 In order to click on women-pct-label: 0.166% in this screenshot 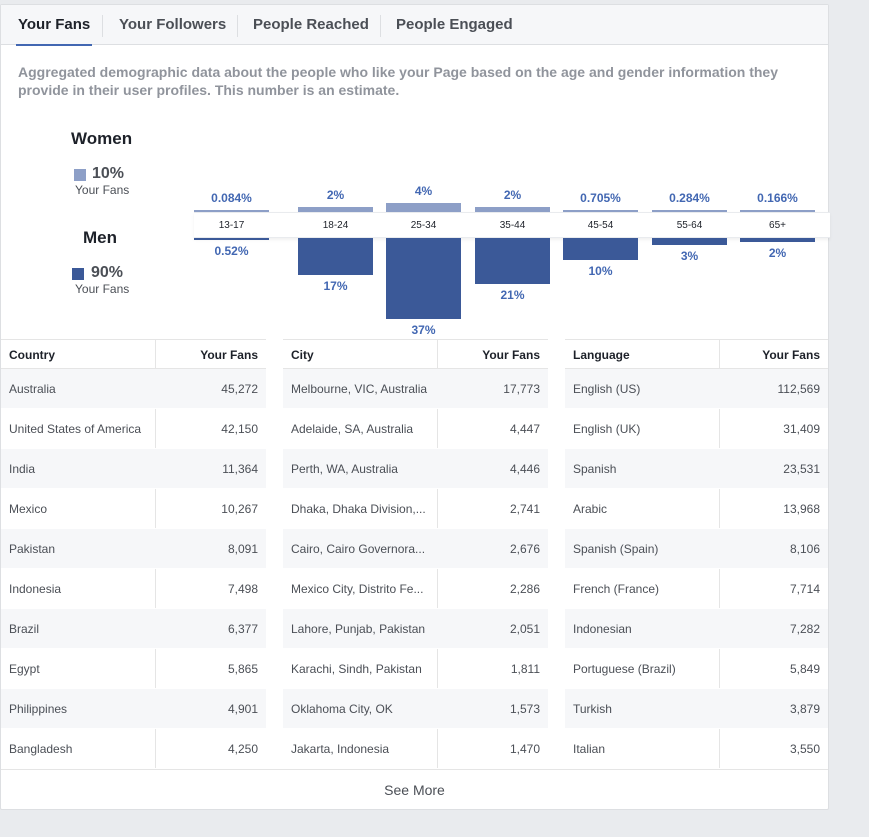, I will do `click(777, 198)`.